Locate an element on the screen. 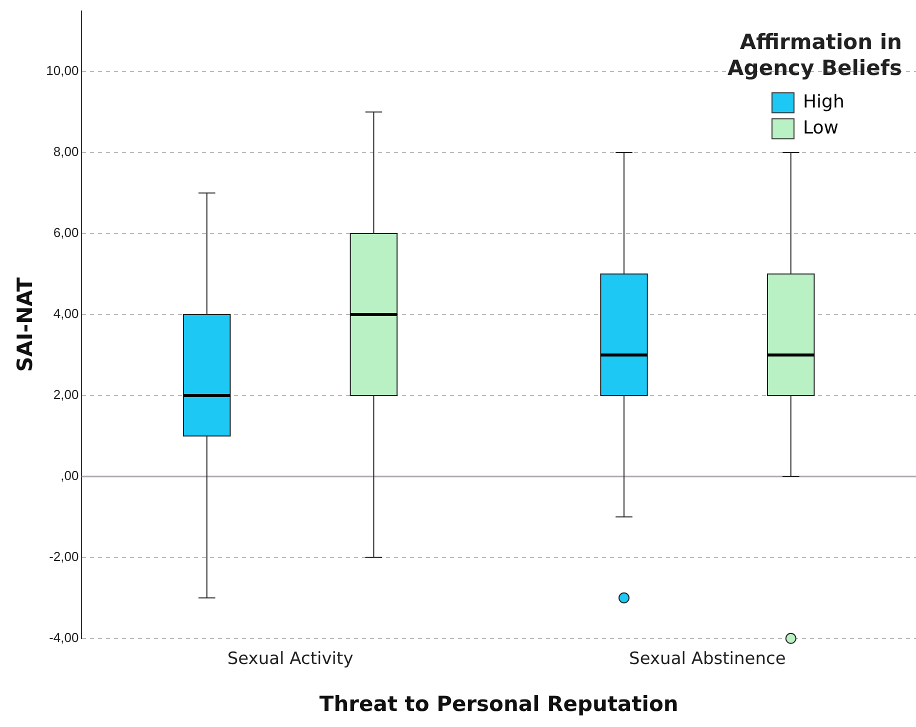  x-tick-label: Sexual Abstinence is located at coordinates (707, 659).